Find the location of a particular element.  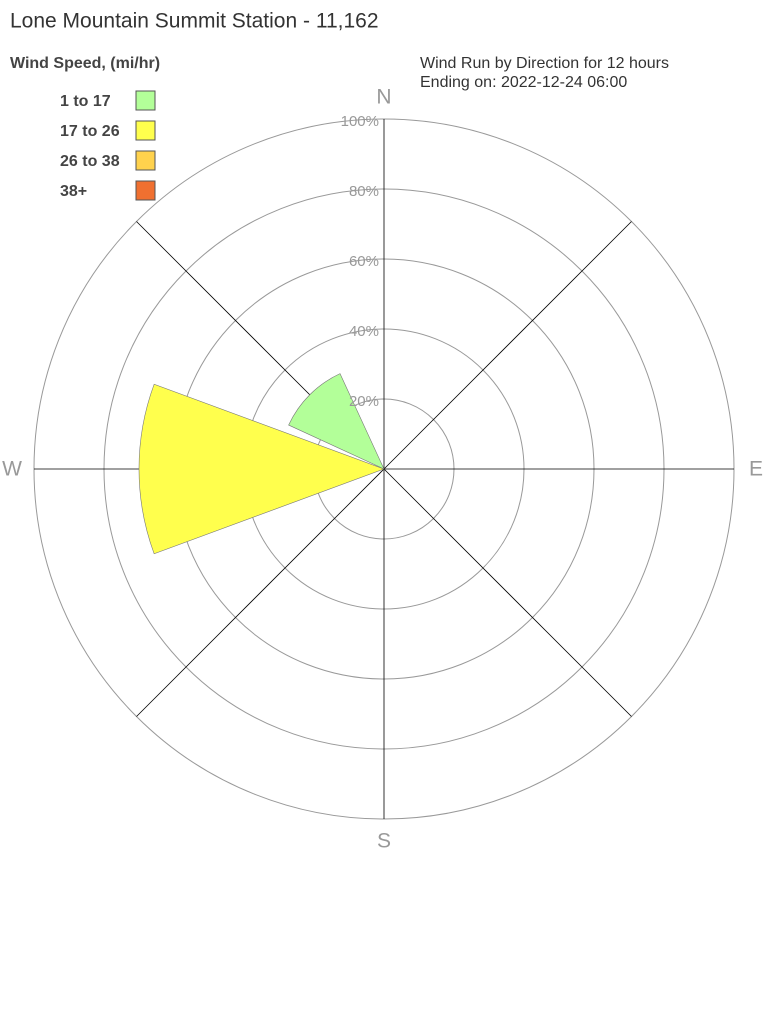

subtitle: Wind Run by Direction for 12 hours is located at coordinates (544, 63).